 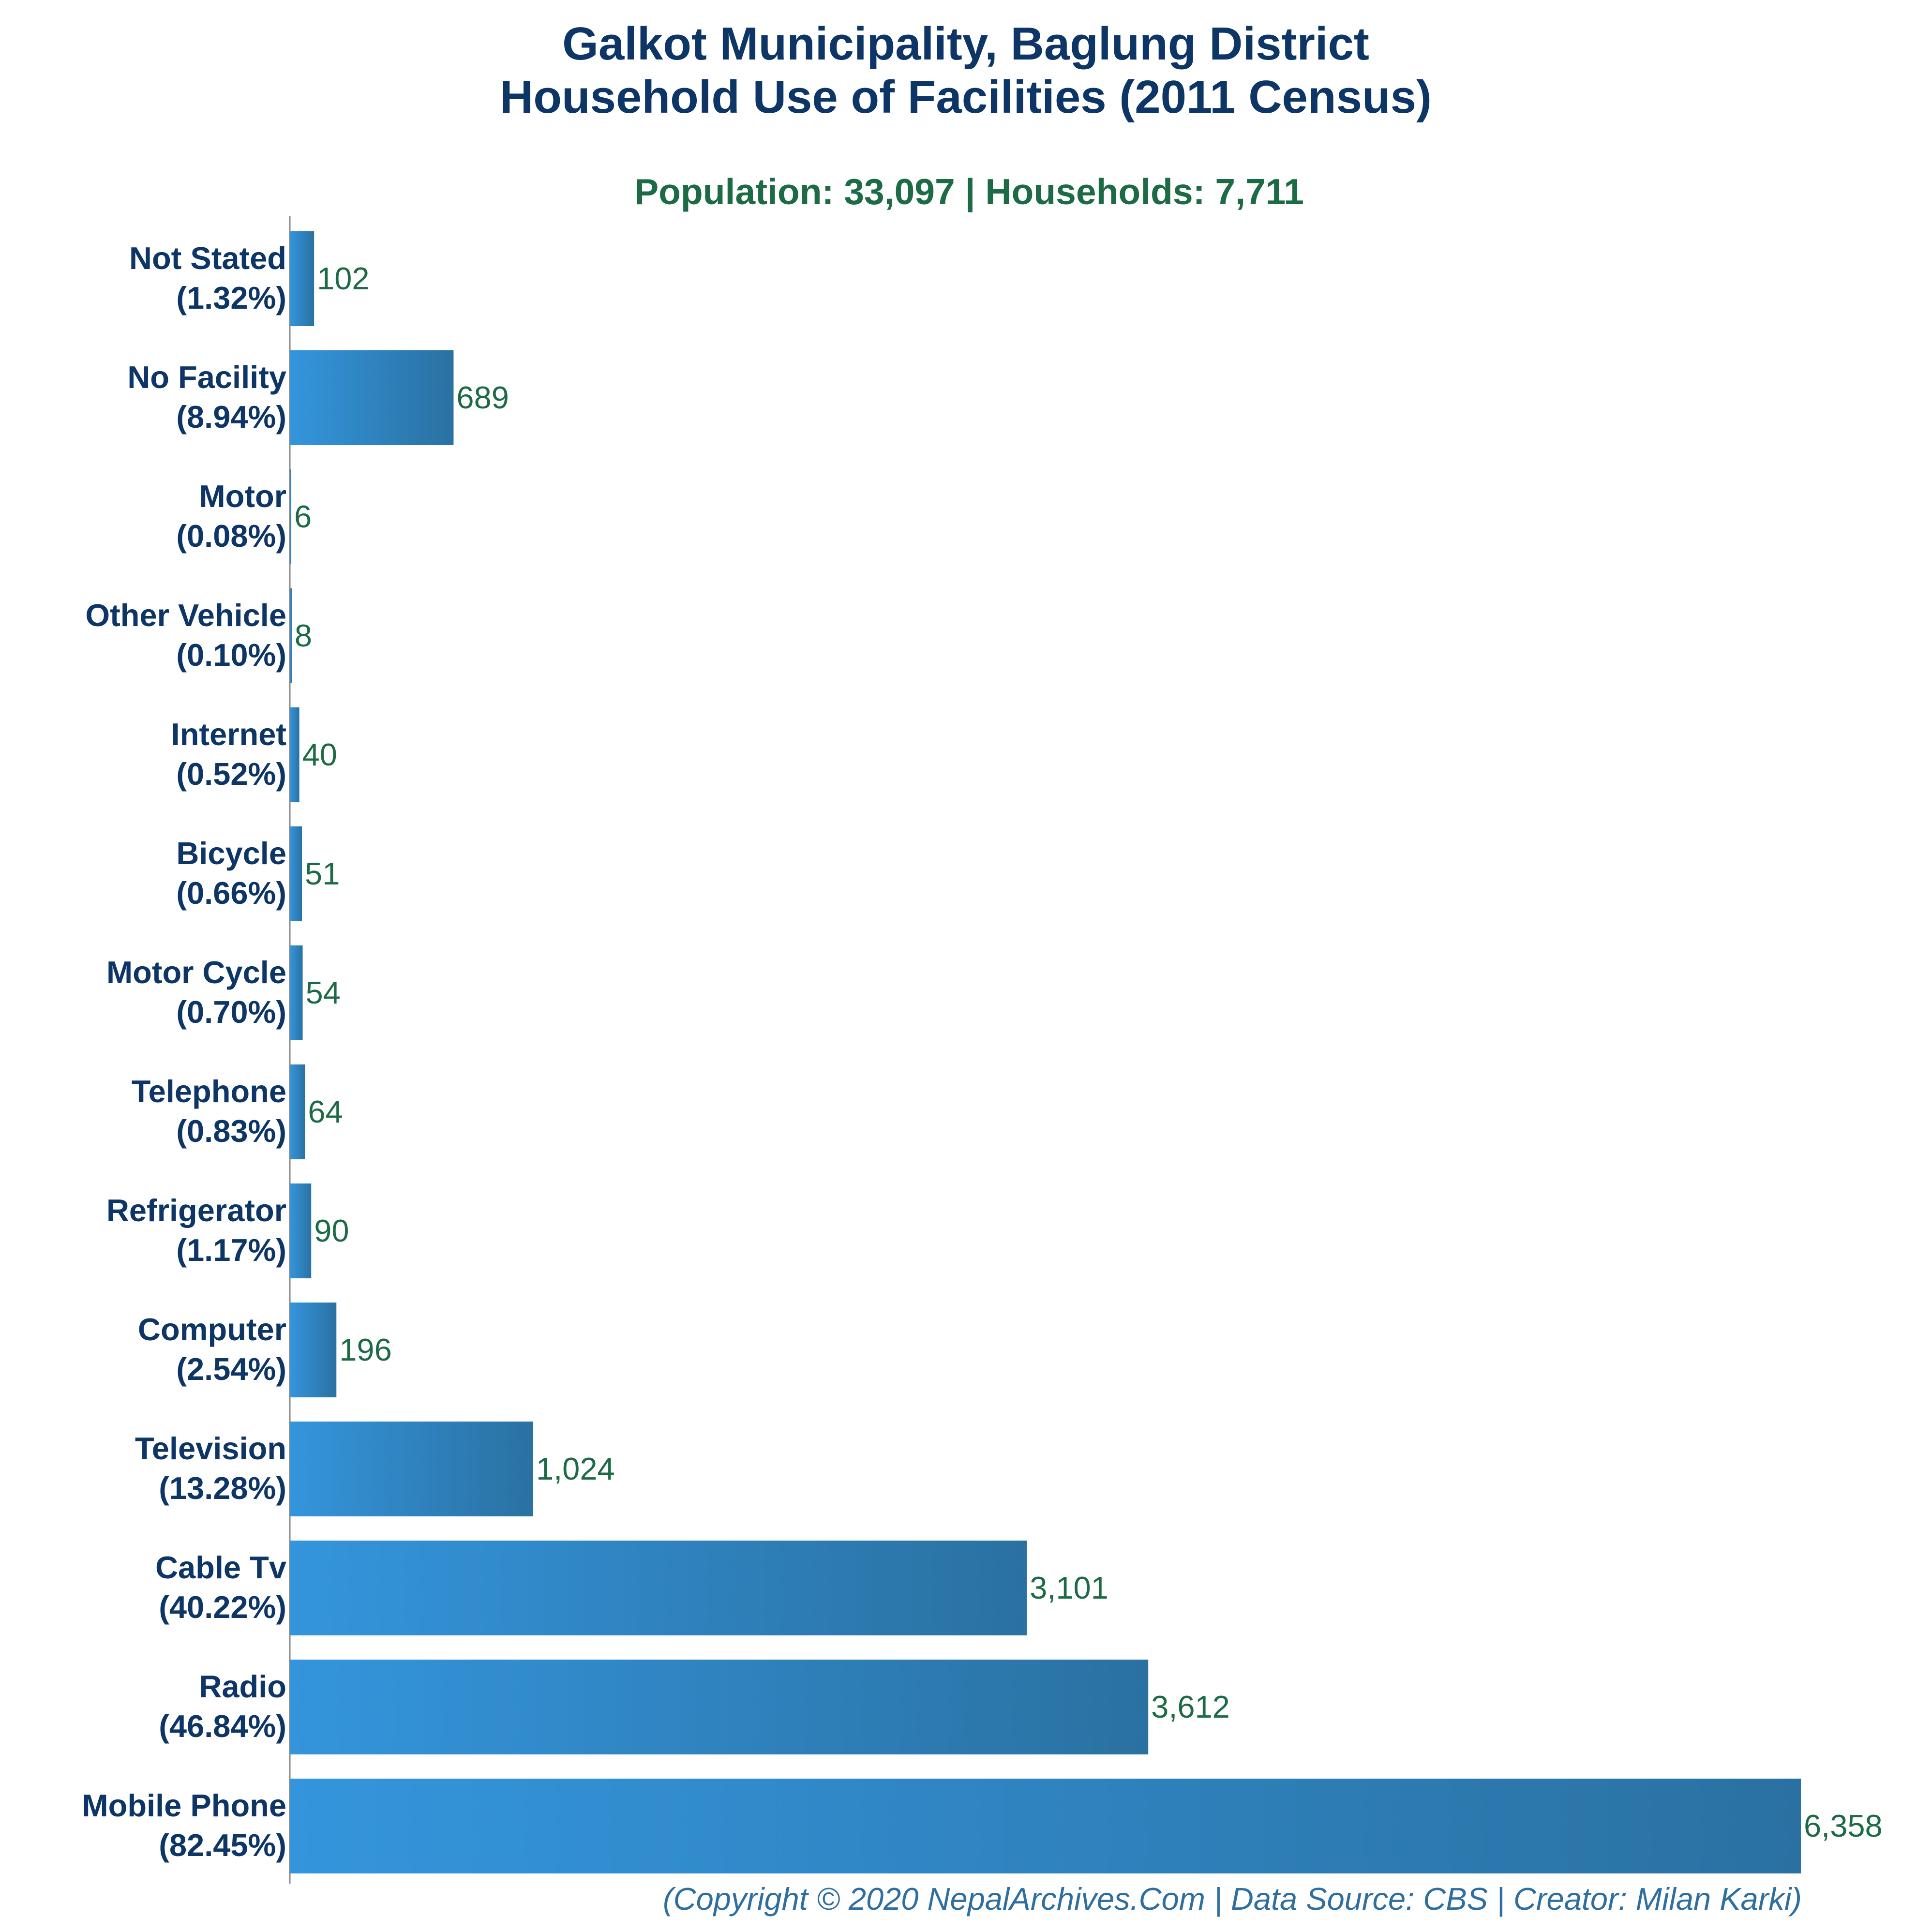 I want to click on bar-radio, so click(x=719, y=1707).